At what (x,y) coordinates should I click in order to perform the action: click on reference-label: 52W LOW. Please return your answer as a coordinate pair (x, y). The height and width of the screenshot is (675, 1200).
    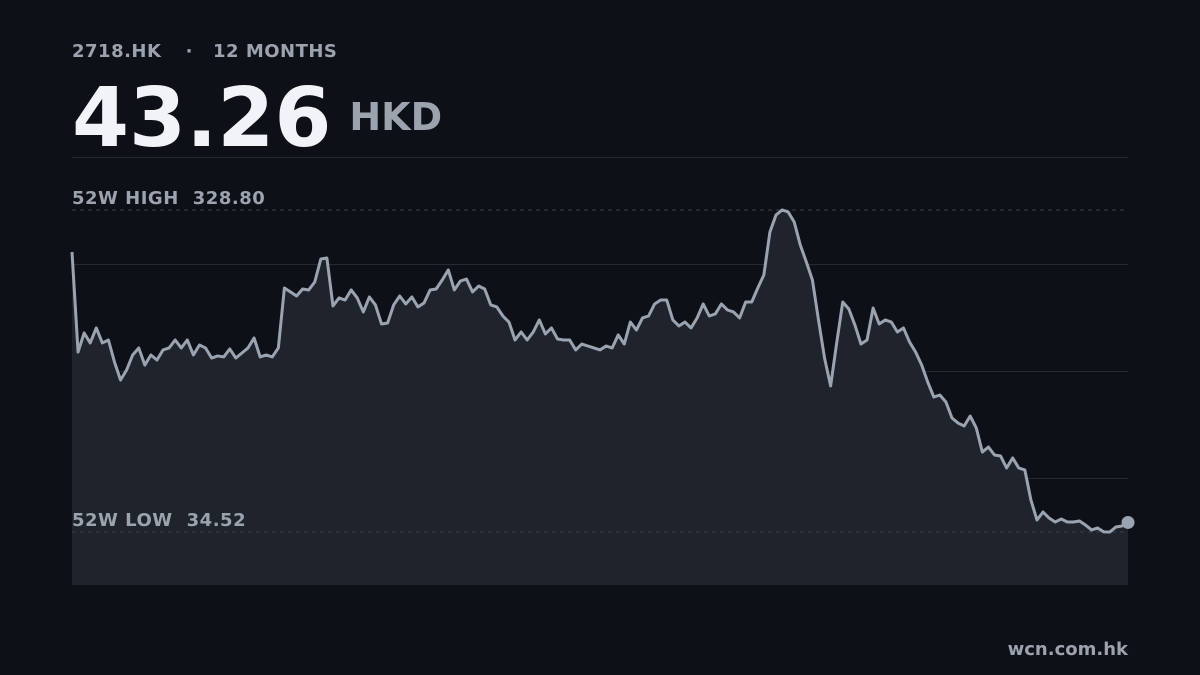
    Looking at the image, I should click on (122, 520).